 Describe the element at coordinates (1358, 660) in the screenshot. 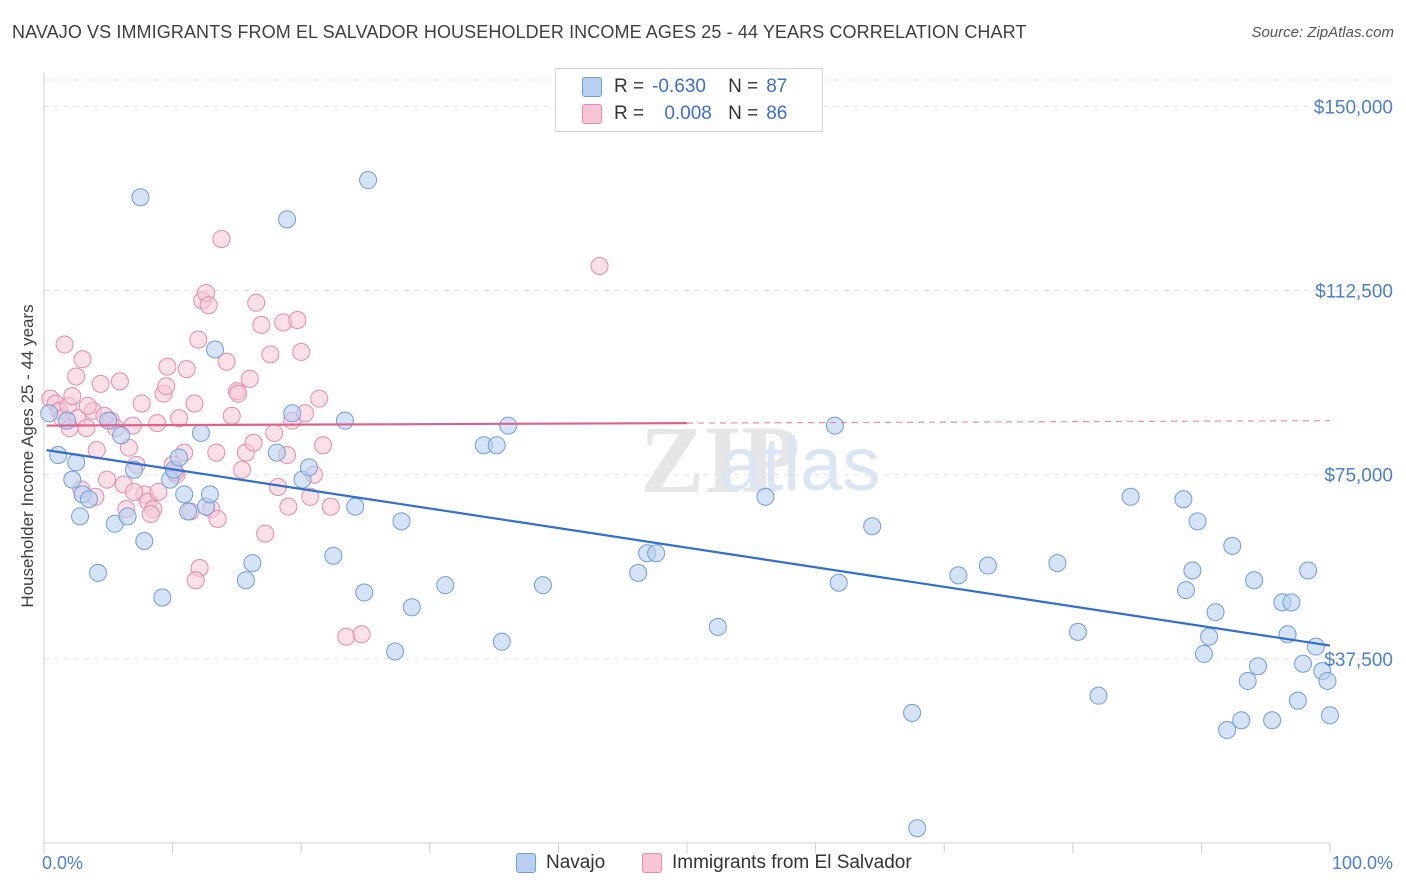

I see `y-tick-label: $37,500` at that location.